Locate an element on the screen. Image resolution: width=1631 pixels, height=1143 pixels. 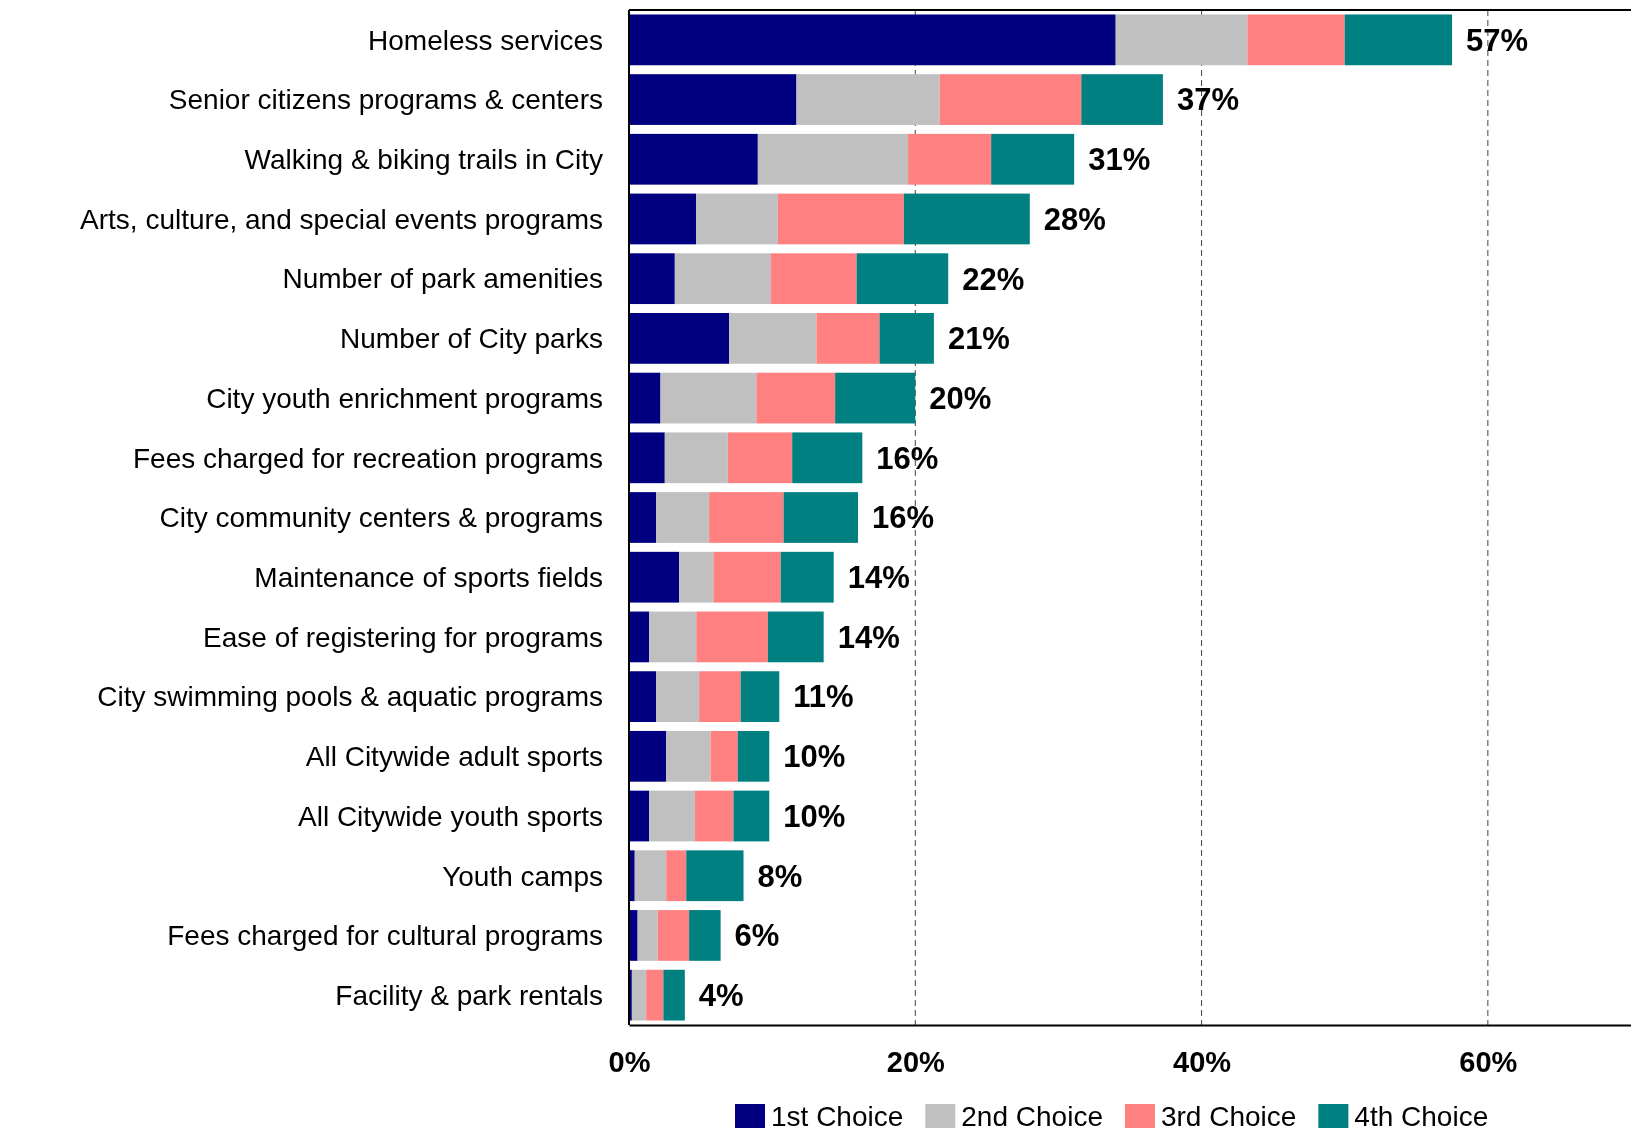
y-tick-label: Facility & park rentals is located at coordinates (469, 995).